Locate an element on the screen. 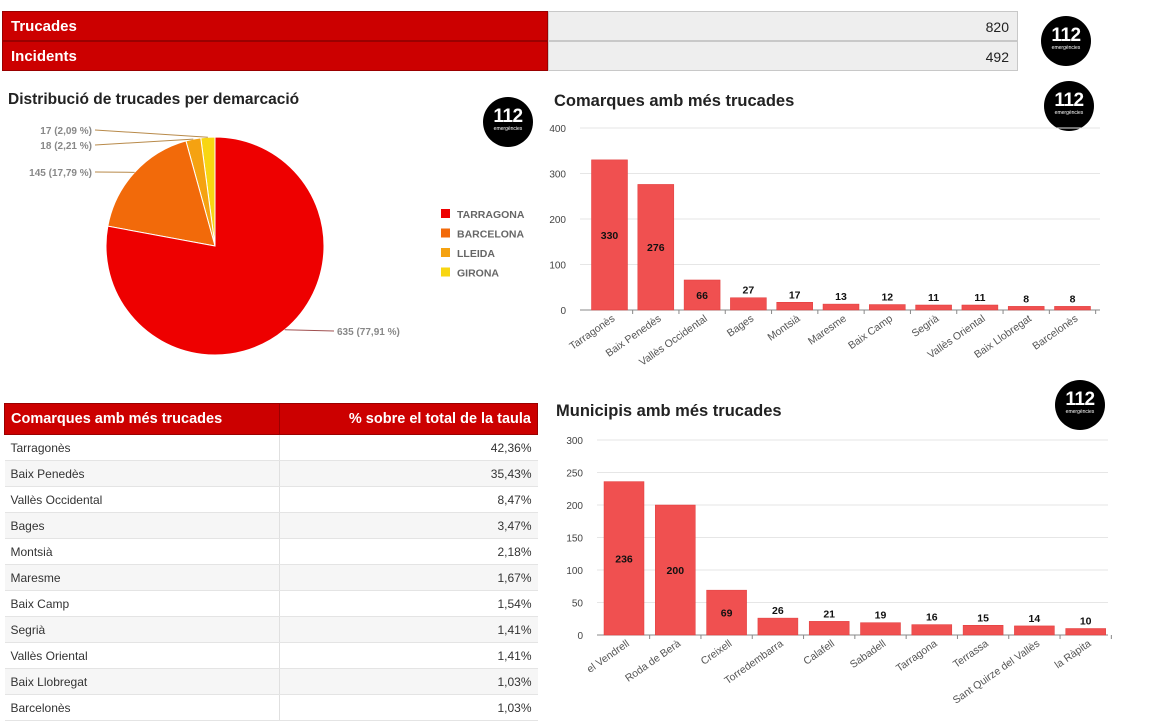  summary-row-trucades: Trucades 820 is located at coordinates (510, 26).